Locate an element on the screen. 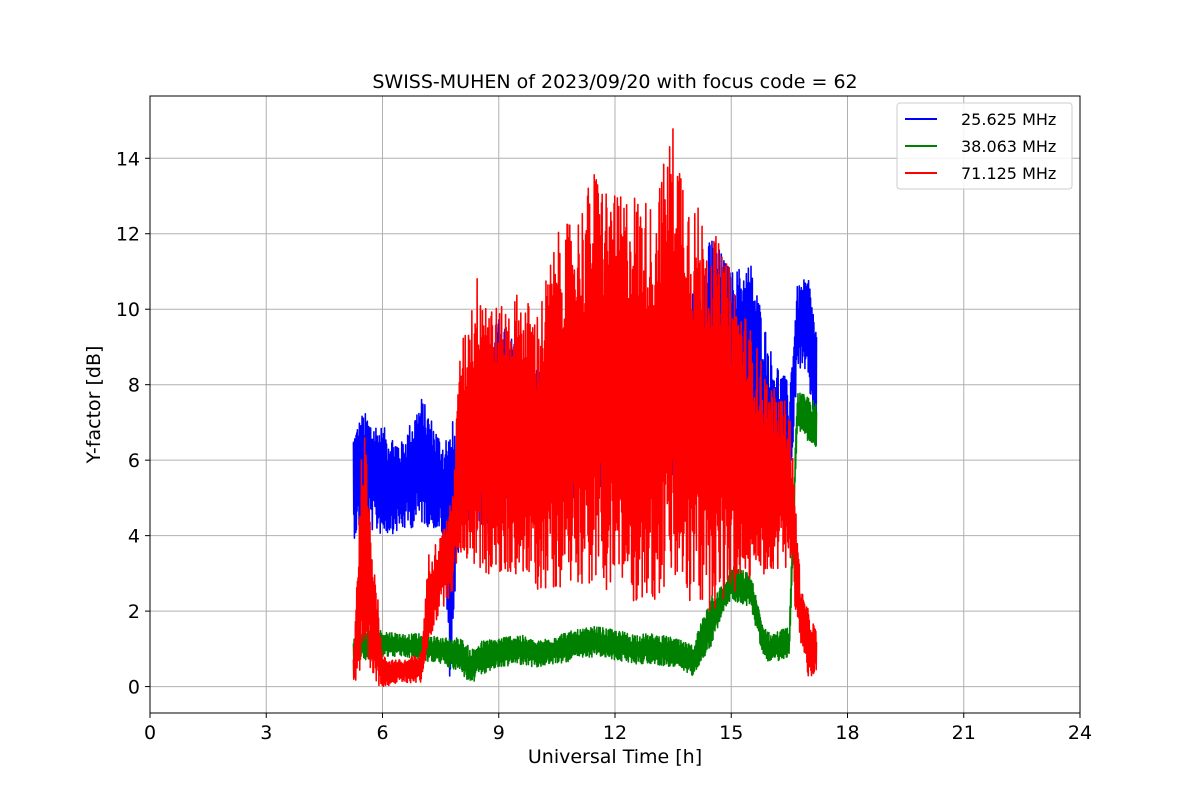 The height and width of the screenshot is (800, 1200). legend-box is located at coordinates (984, 146).